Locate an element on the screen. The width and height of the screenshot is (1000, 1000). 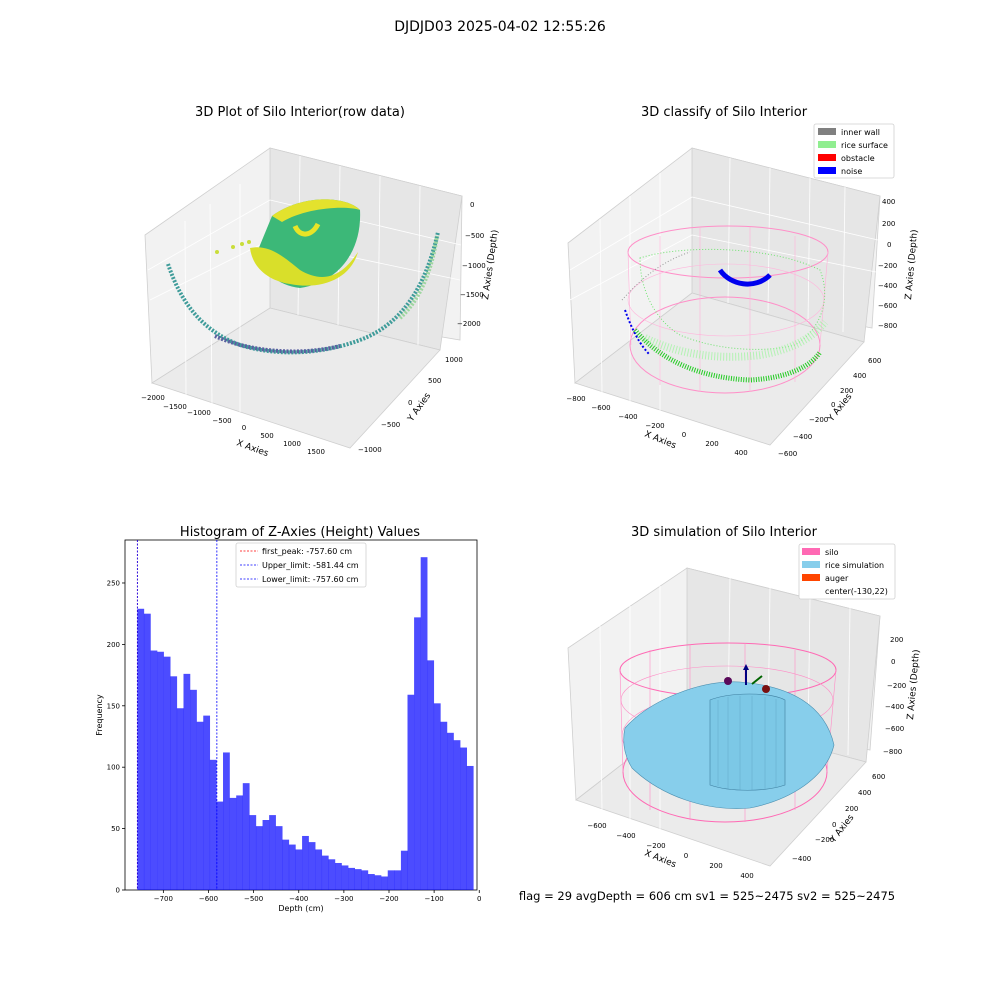
classify-ytick: 200 is located at coordinates (846, 391).